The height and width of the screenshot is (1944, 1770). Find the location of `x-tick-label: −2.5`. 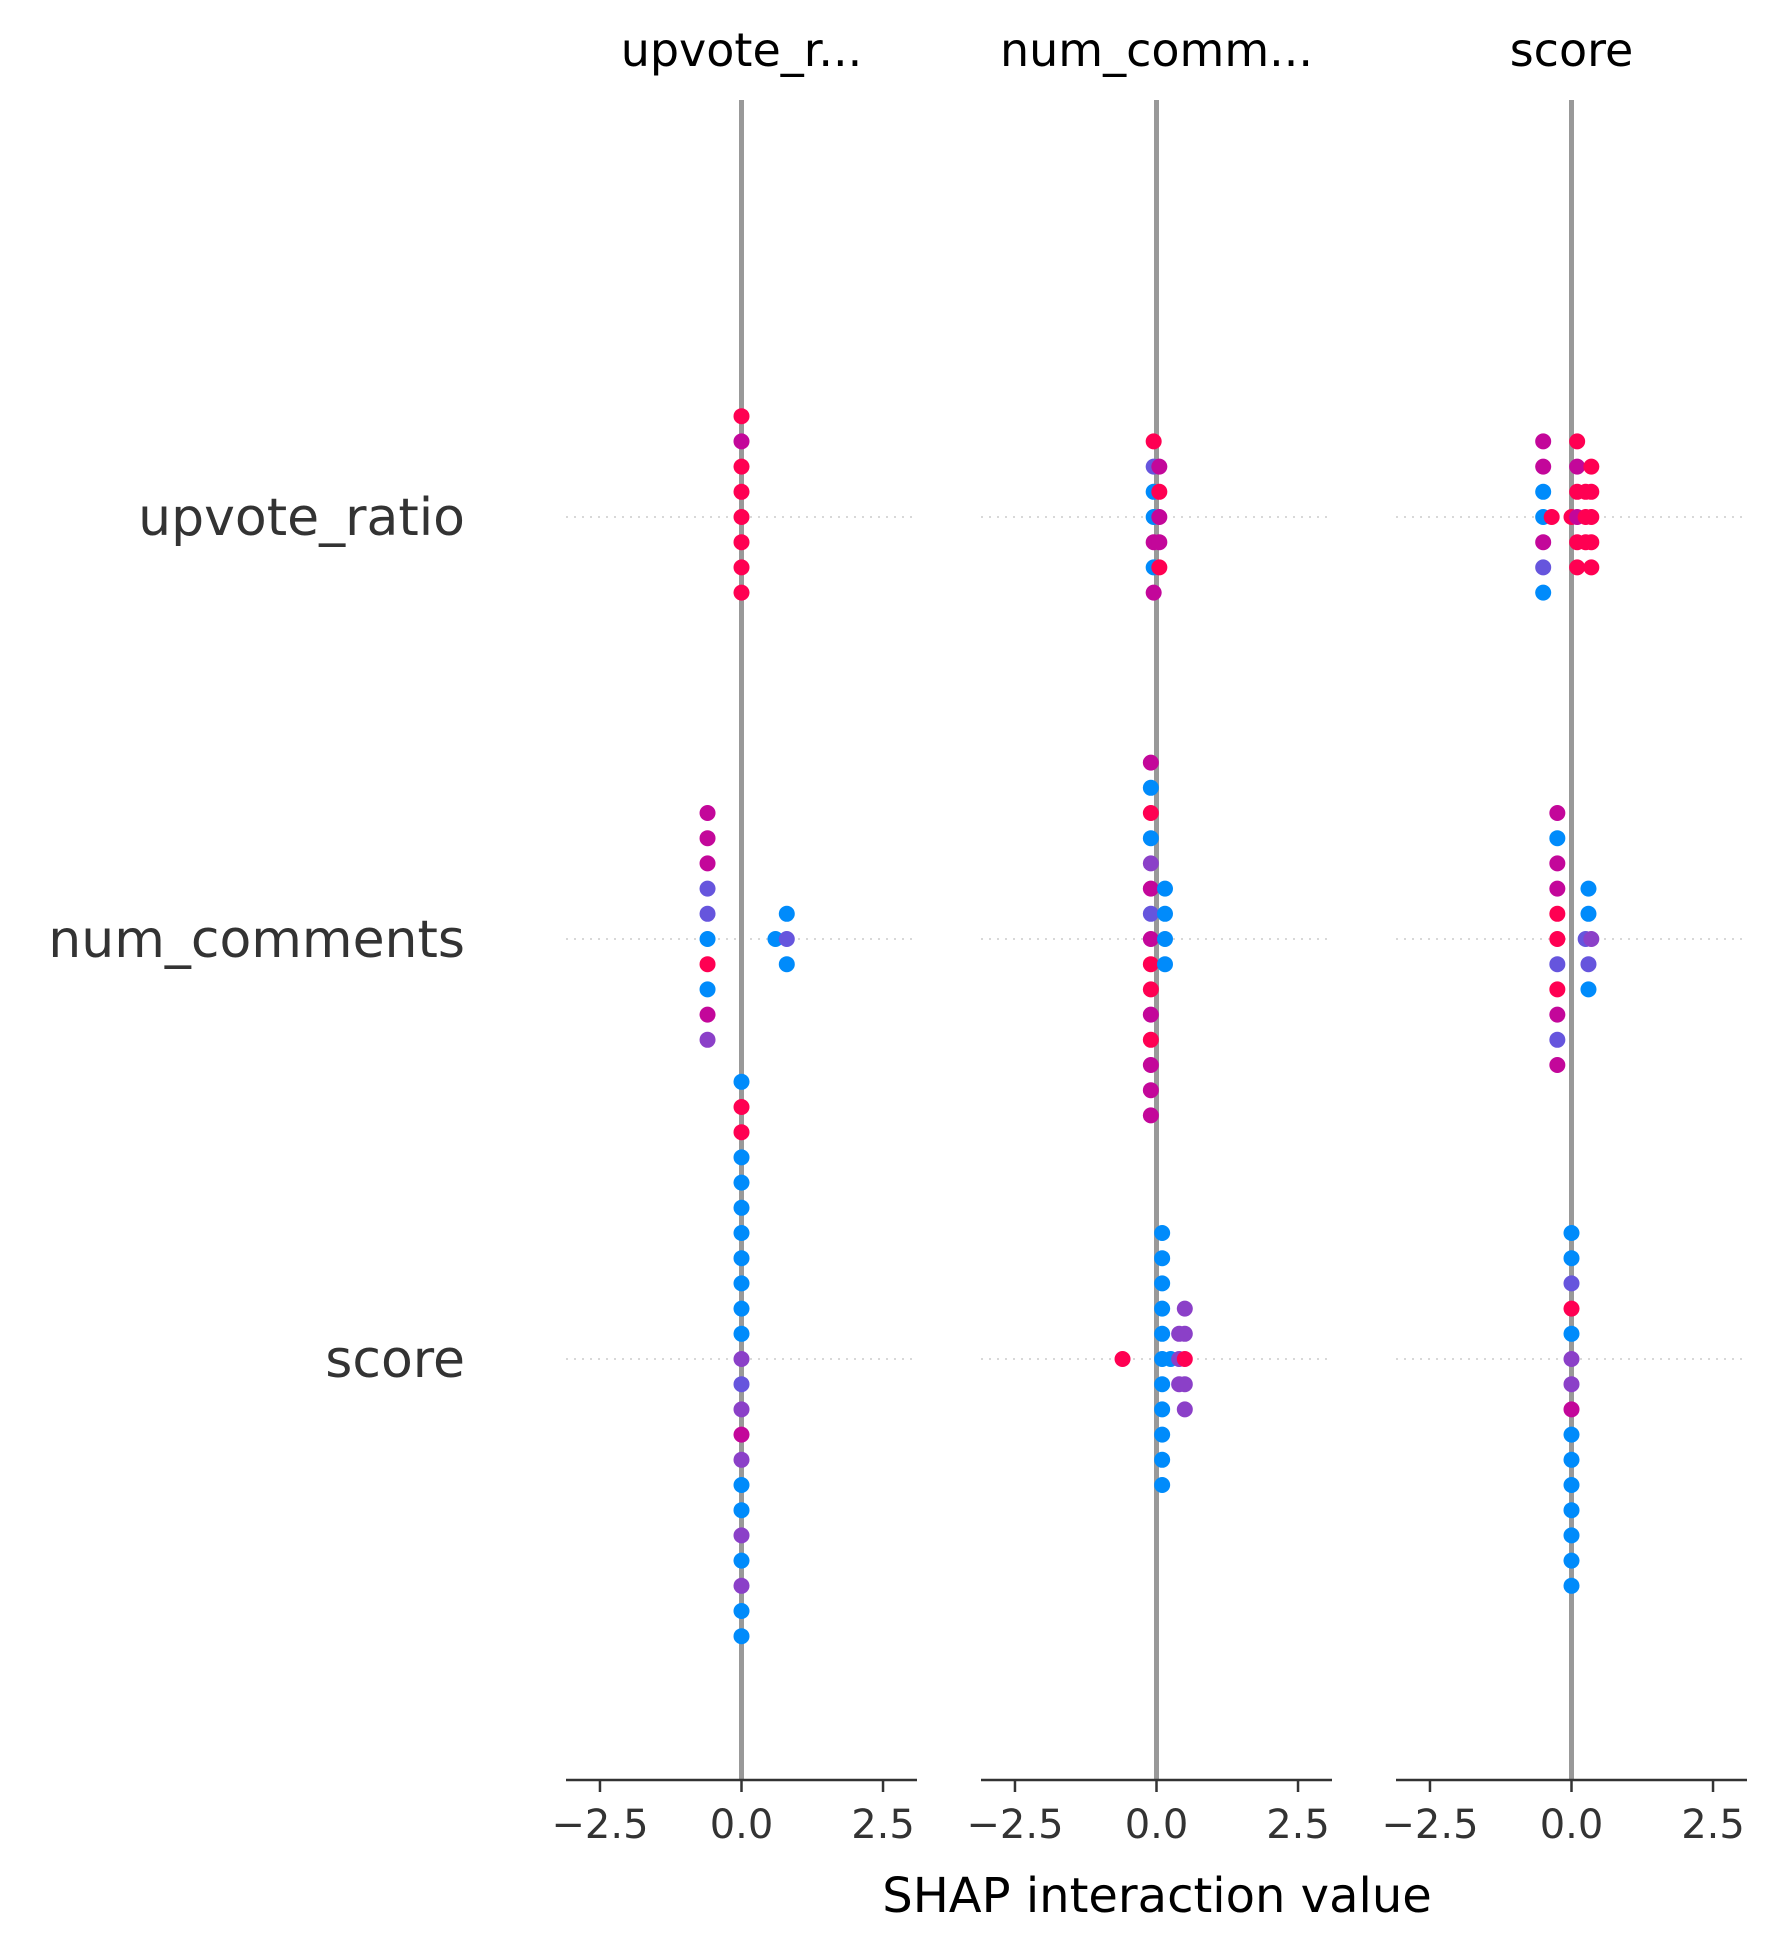

x-tick-label: −2.5 is located at coordinates (599, 1825).